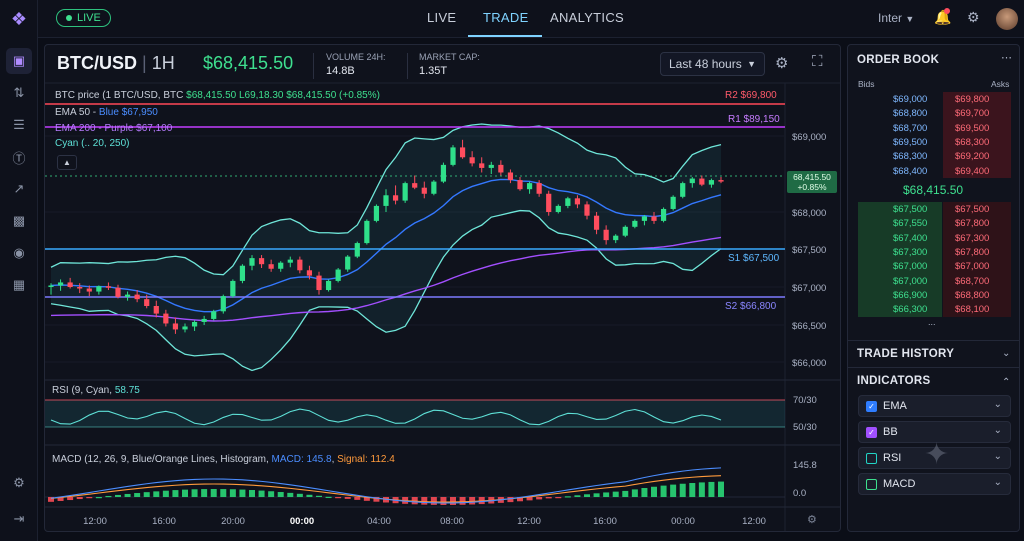 The image size is (1024, 541). What do you see at coordinates (683, 521) in the screenshot?
I see `x-tick-label: 00:00` at bounding box center [683, 521].